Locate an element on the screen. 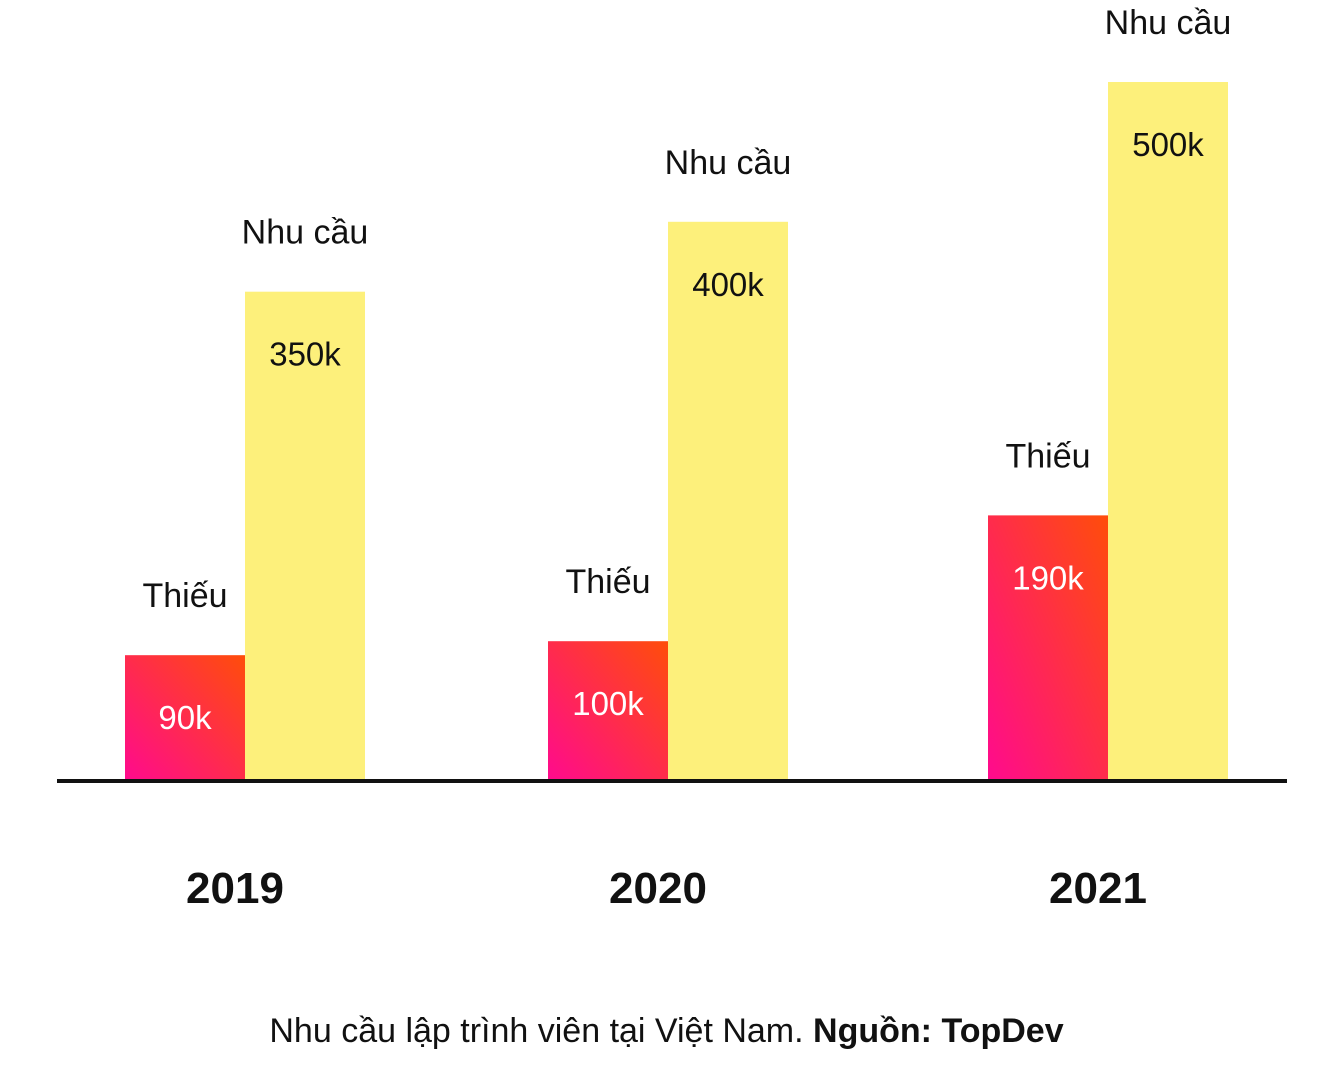 Image resolution: width=1333 pixels, height=1065 pixels. x-tick-label-2021: 2021 is located at coordinates (1098, 888).